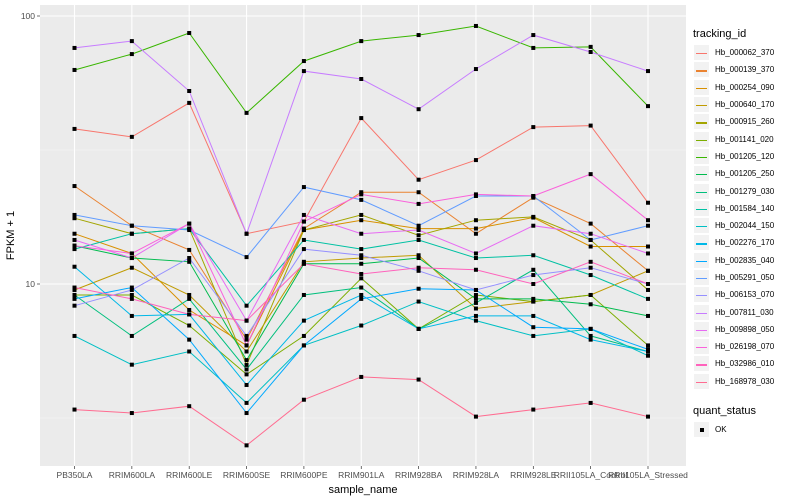  What do you see at coordinates (733, 381) in the screenshot?
I see `legend-item: Hb_168978_030` at bounding box center [733, 381].